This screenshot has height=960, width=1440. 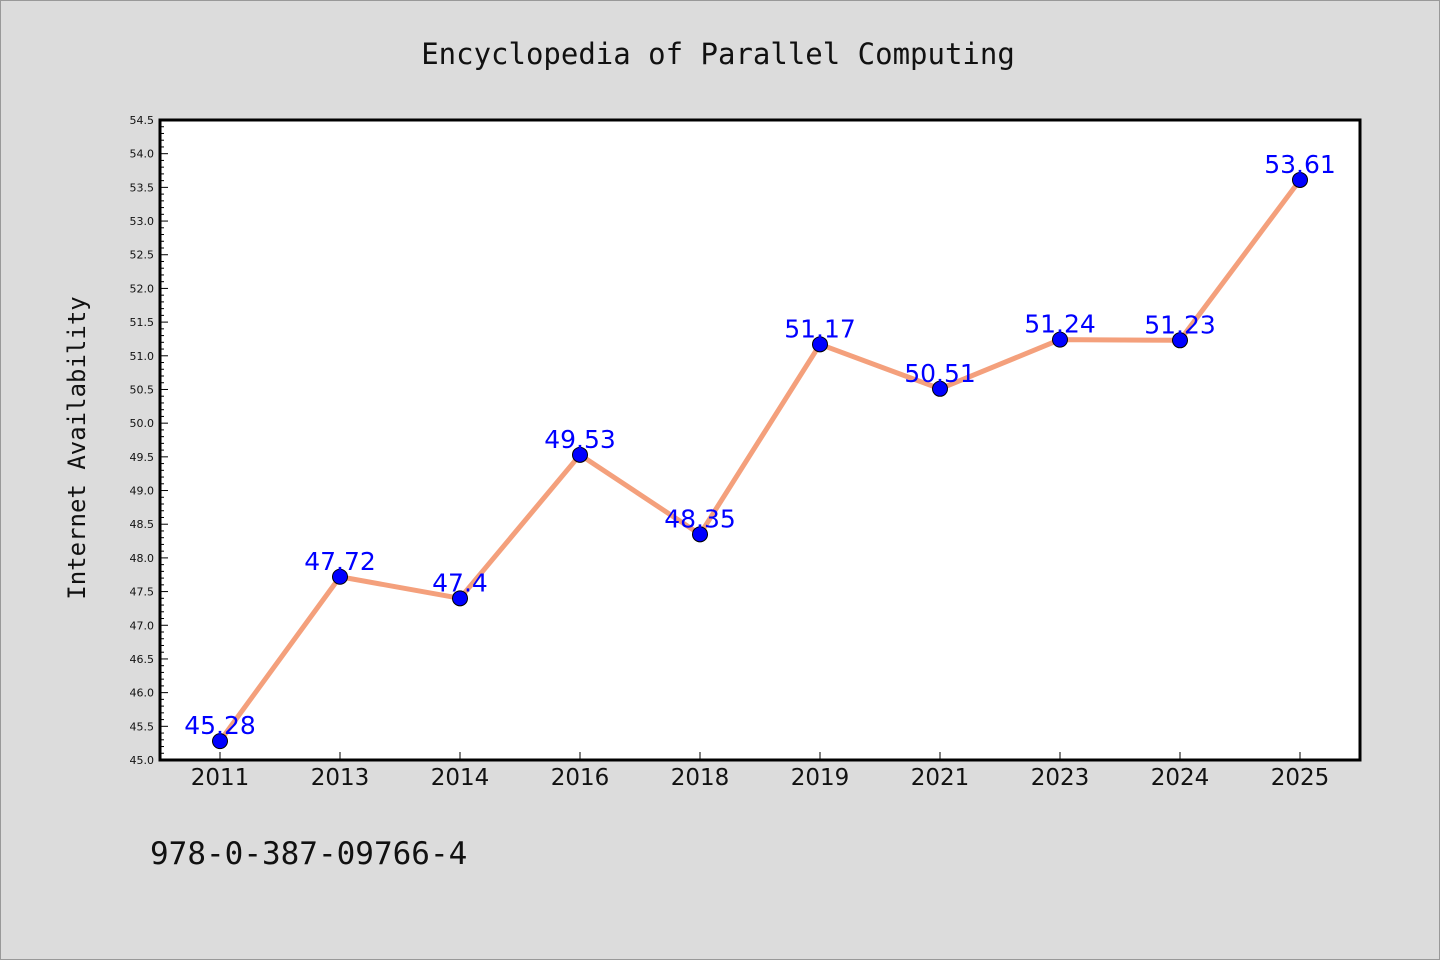 What do you see at coordinates (580, 439) in the screenshot?
I see `data-label: 49.53` at bounding box center [580, 439].